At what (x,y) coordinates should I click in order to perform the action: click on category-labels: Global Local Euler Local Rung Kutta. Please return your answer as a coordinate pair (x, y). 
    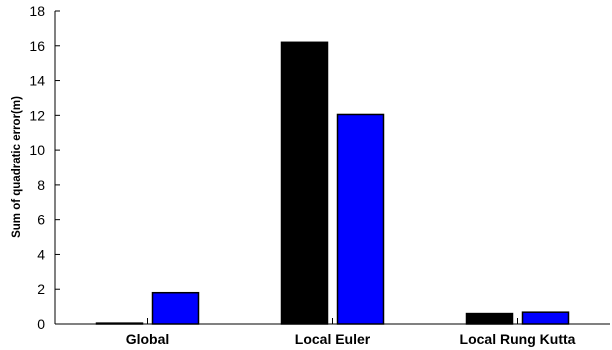
    Looking at the image, I should click on (351, 339).